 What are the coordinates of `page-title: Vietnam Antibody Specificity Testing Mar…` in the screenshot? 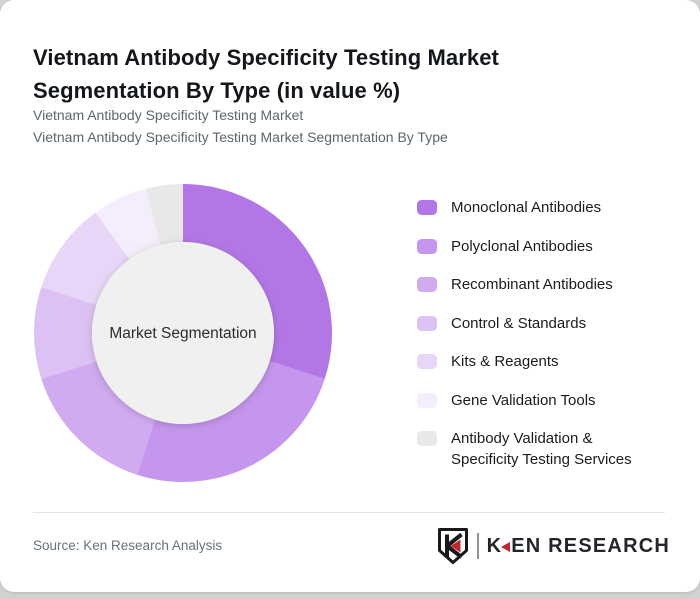 It's located at (266, 73).